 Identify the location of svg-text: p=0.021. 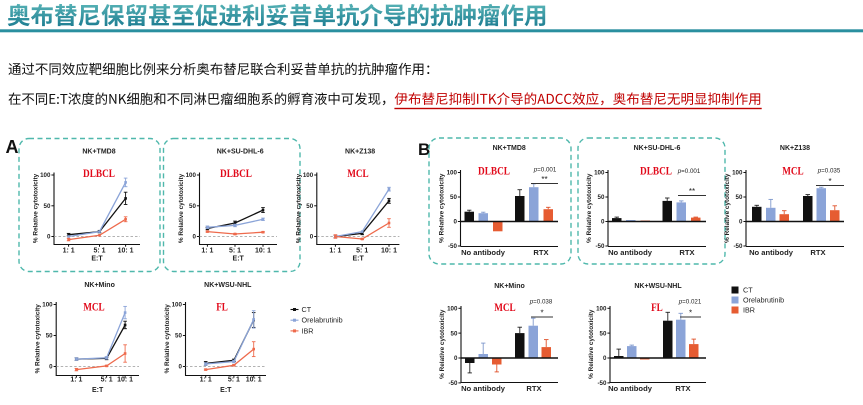
(690, 302).